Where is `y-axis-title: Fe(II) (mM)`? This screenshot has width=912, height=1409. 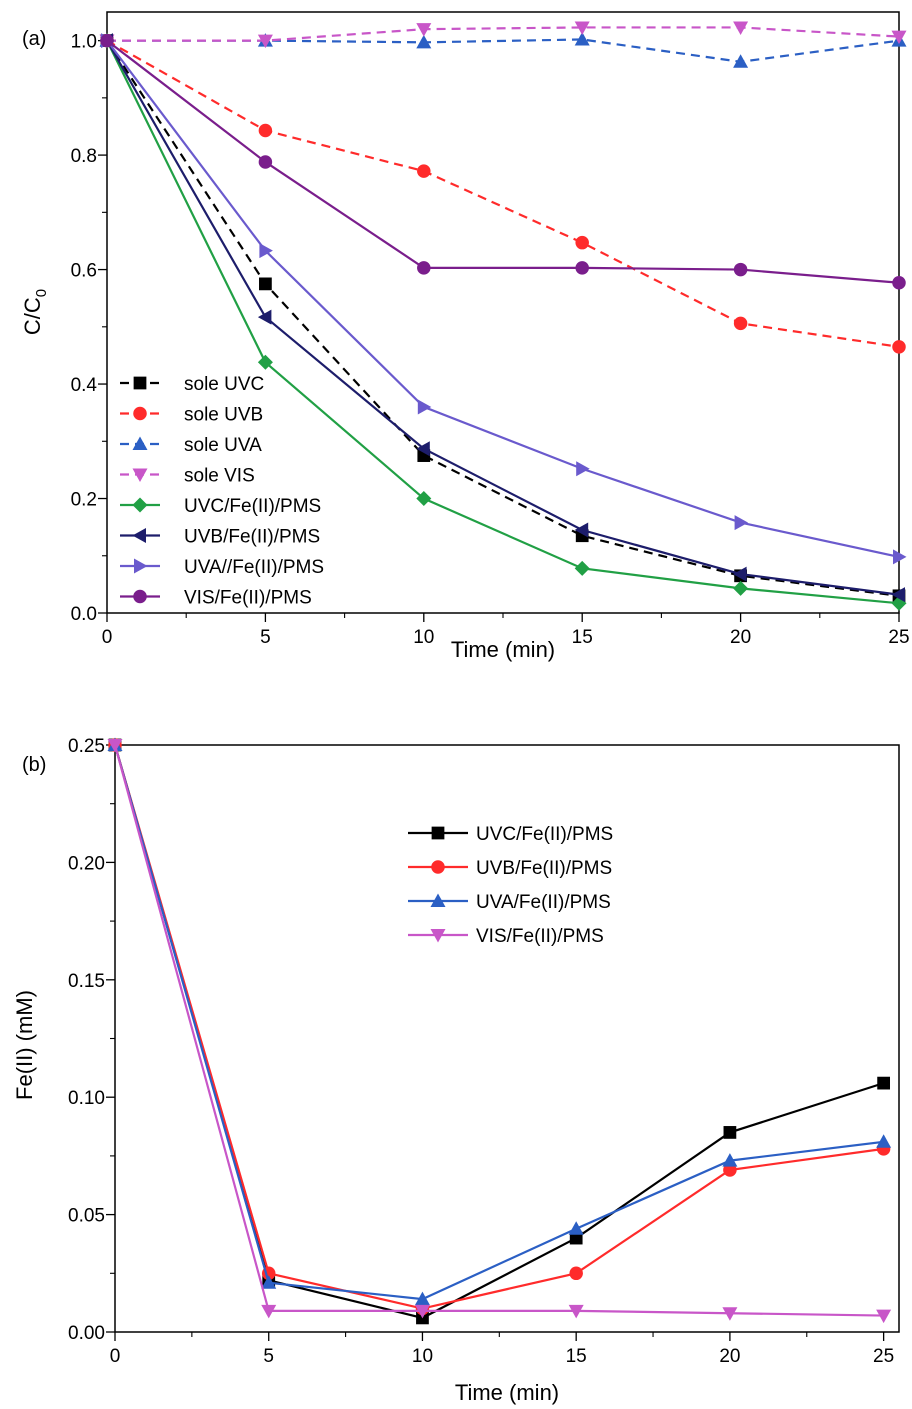
y-axis-title: Fe(II) (mM) is located at coordinates (24, 1045).